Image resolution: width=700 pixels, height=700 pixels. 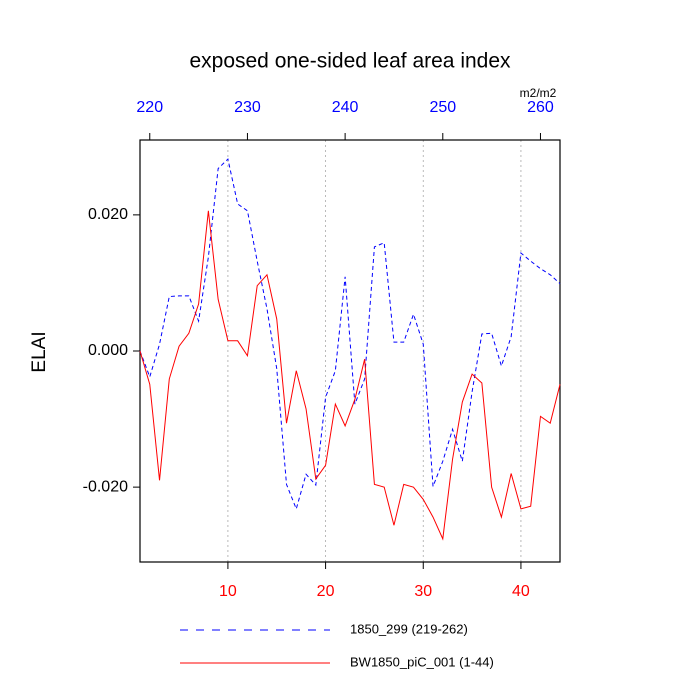 I want to click on x2-tick-label: 260, so click(x=540, y=107).